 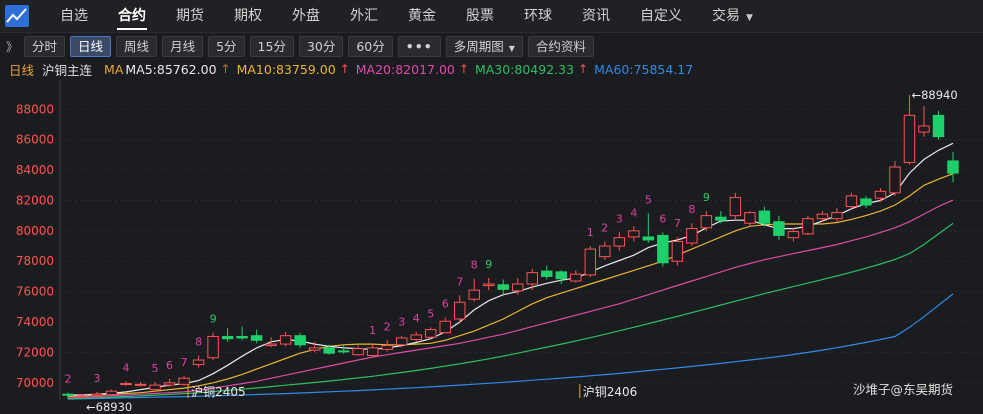 I want to click on top-nav: 自选 合约 期货 期权 外盘 外汇 黄金 股票 环球 资讯 自定义 交易 ▼, so click(x=491, y=16).